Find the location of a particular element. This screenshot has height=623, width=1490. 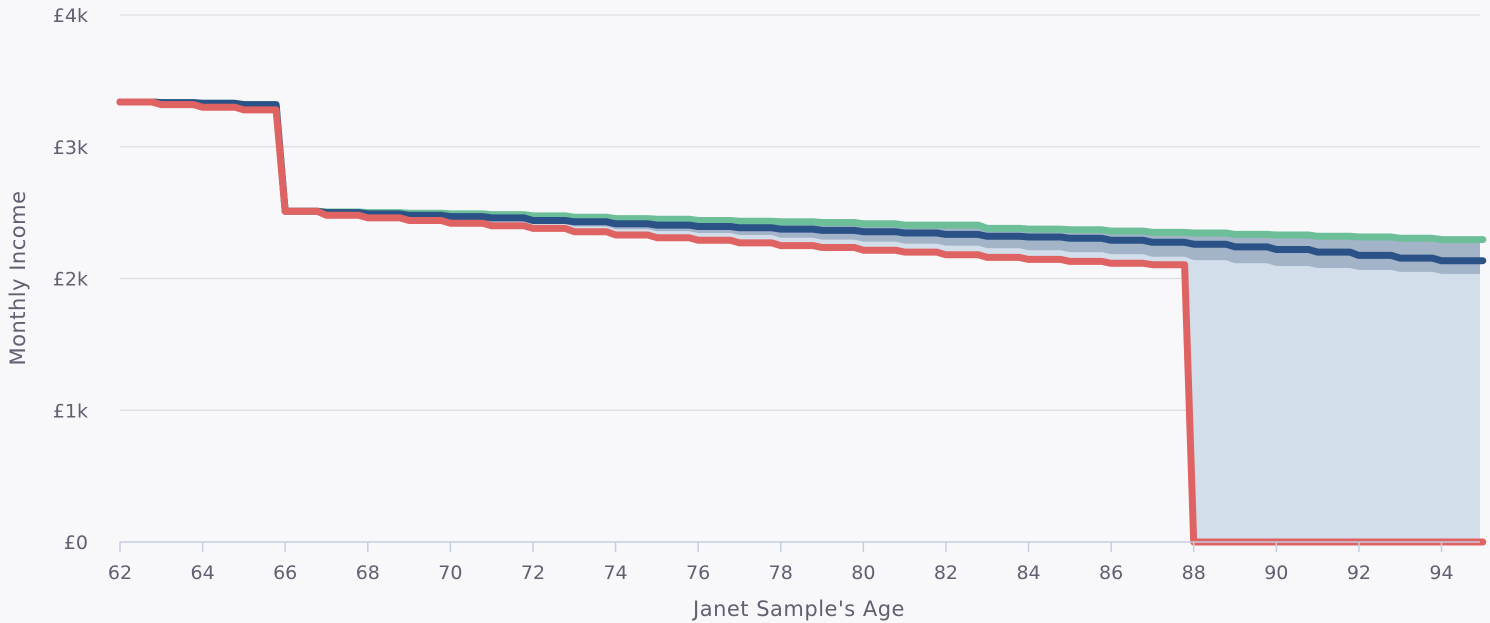

x-tick-label: 92 is located at coordinates (1359, 573).